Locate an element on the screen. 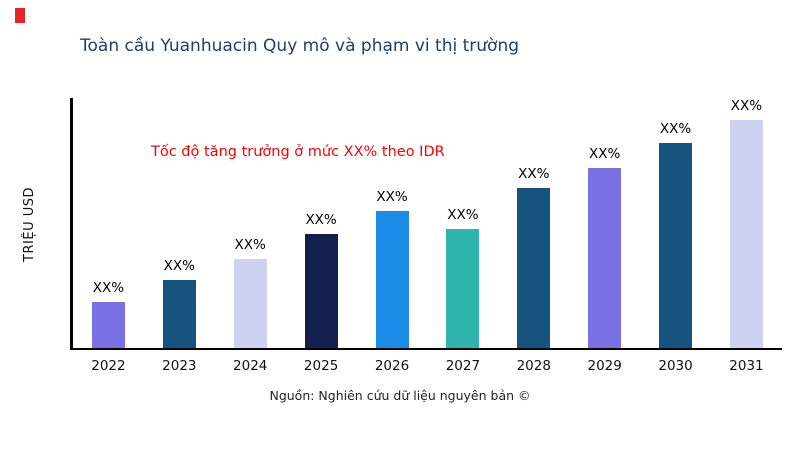 The width and height of the screenshot is (800, 450). y-axis-label-text: TRIỆU USD is located at coordinates (29, 224).